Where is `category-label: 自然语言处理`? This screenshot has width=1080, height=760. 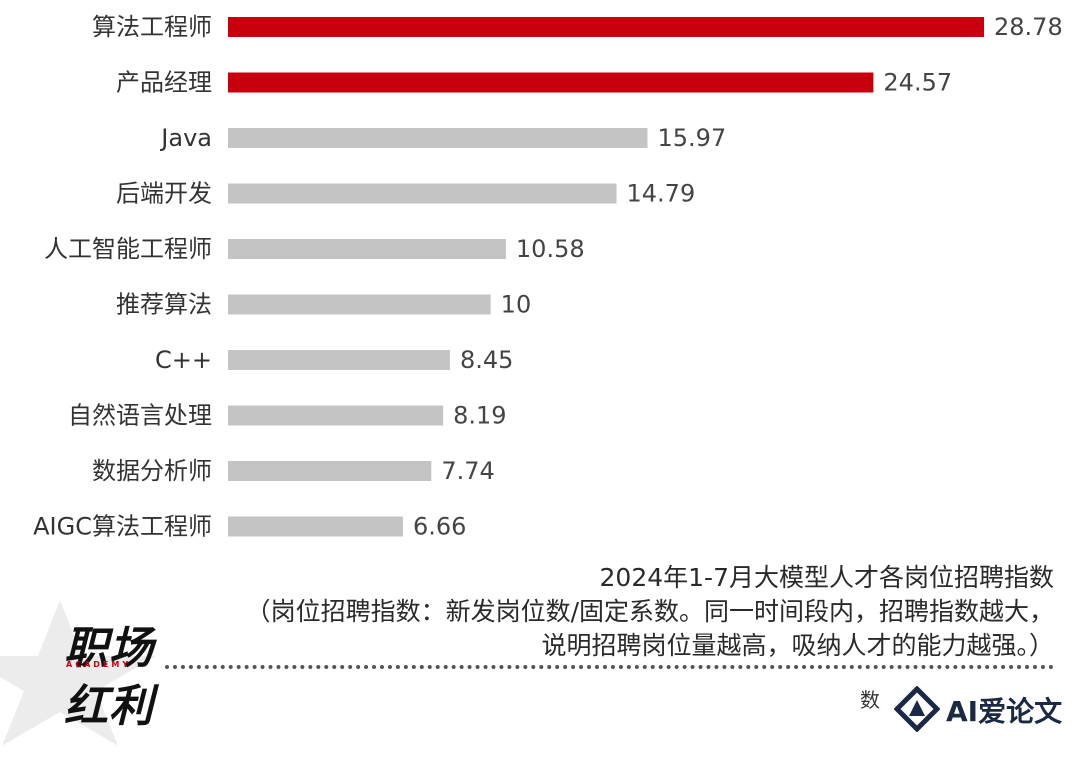 category-label: 自然语言处理 is located at coordinates (140, 416).